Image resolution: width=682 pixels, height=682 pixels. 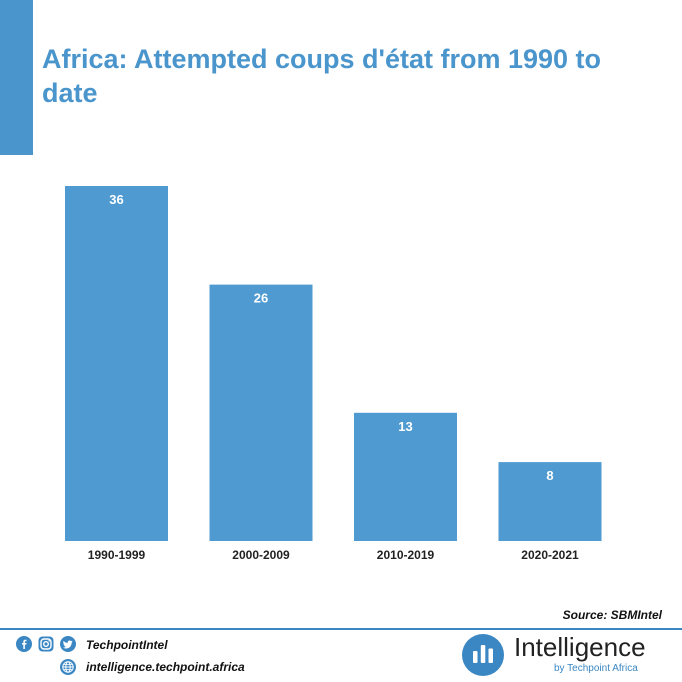 What do you see at coordinates (261, 412) in the screenshot?
I see `bar-2000-2009` at bounding box center [261, 412].